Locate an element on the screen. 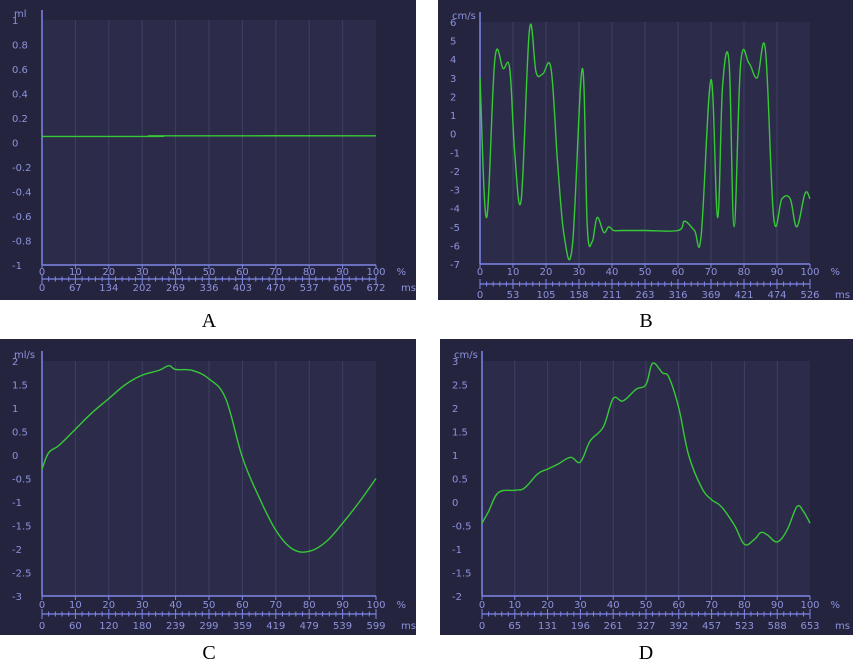  x-tick-label-ms: 588 is located at coordinates (777, 626).